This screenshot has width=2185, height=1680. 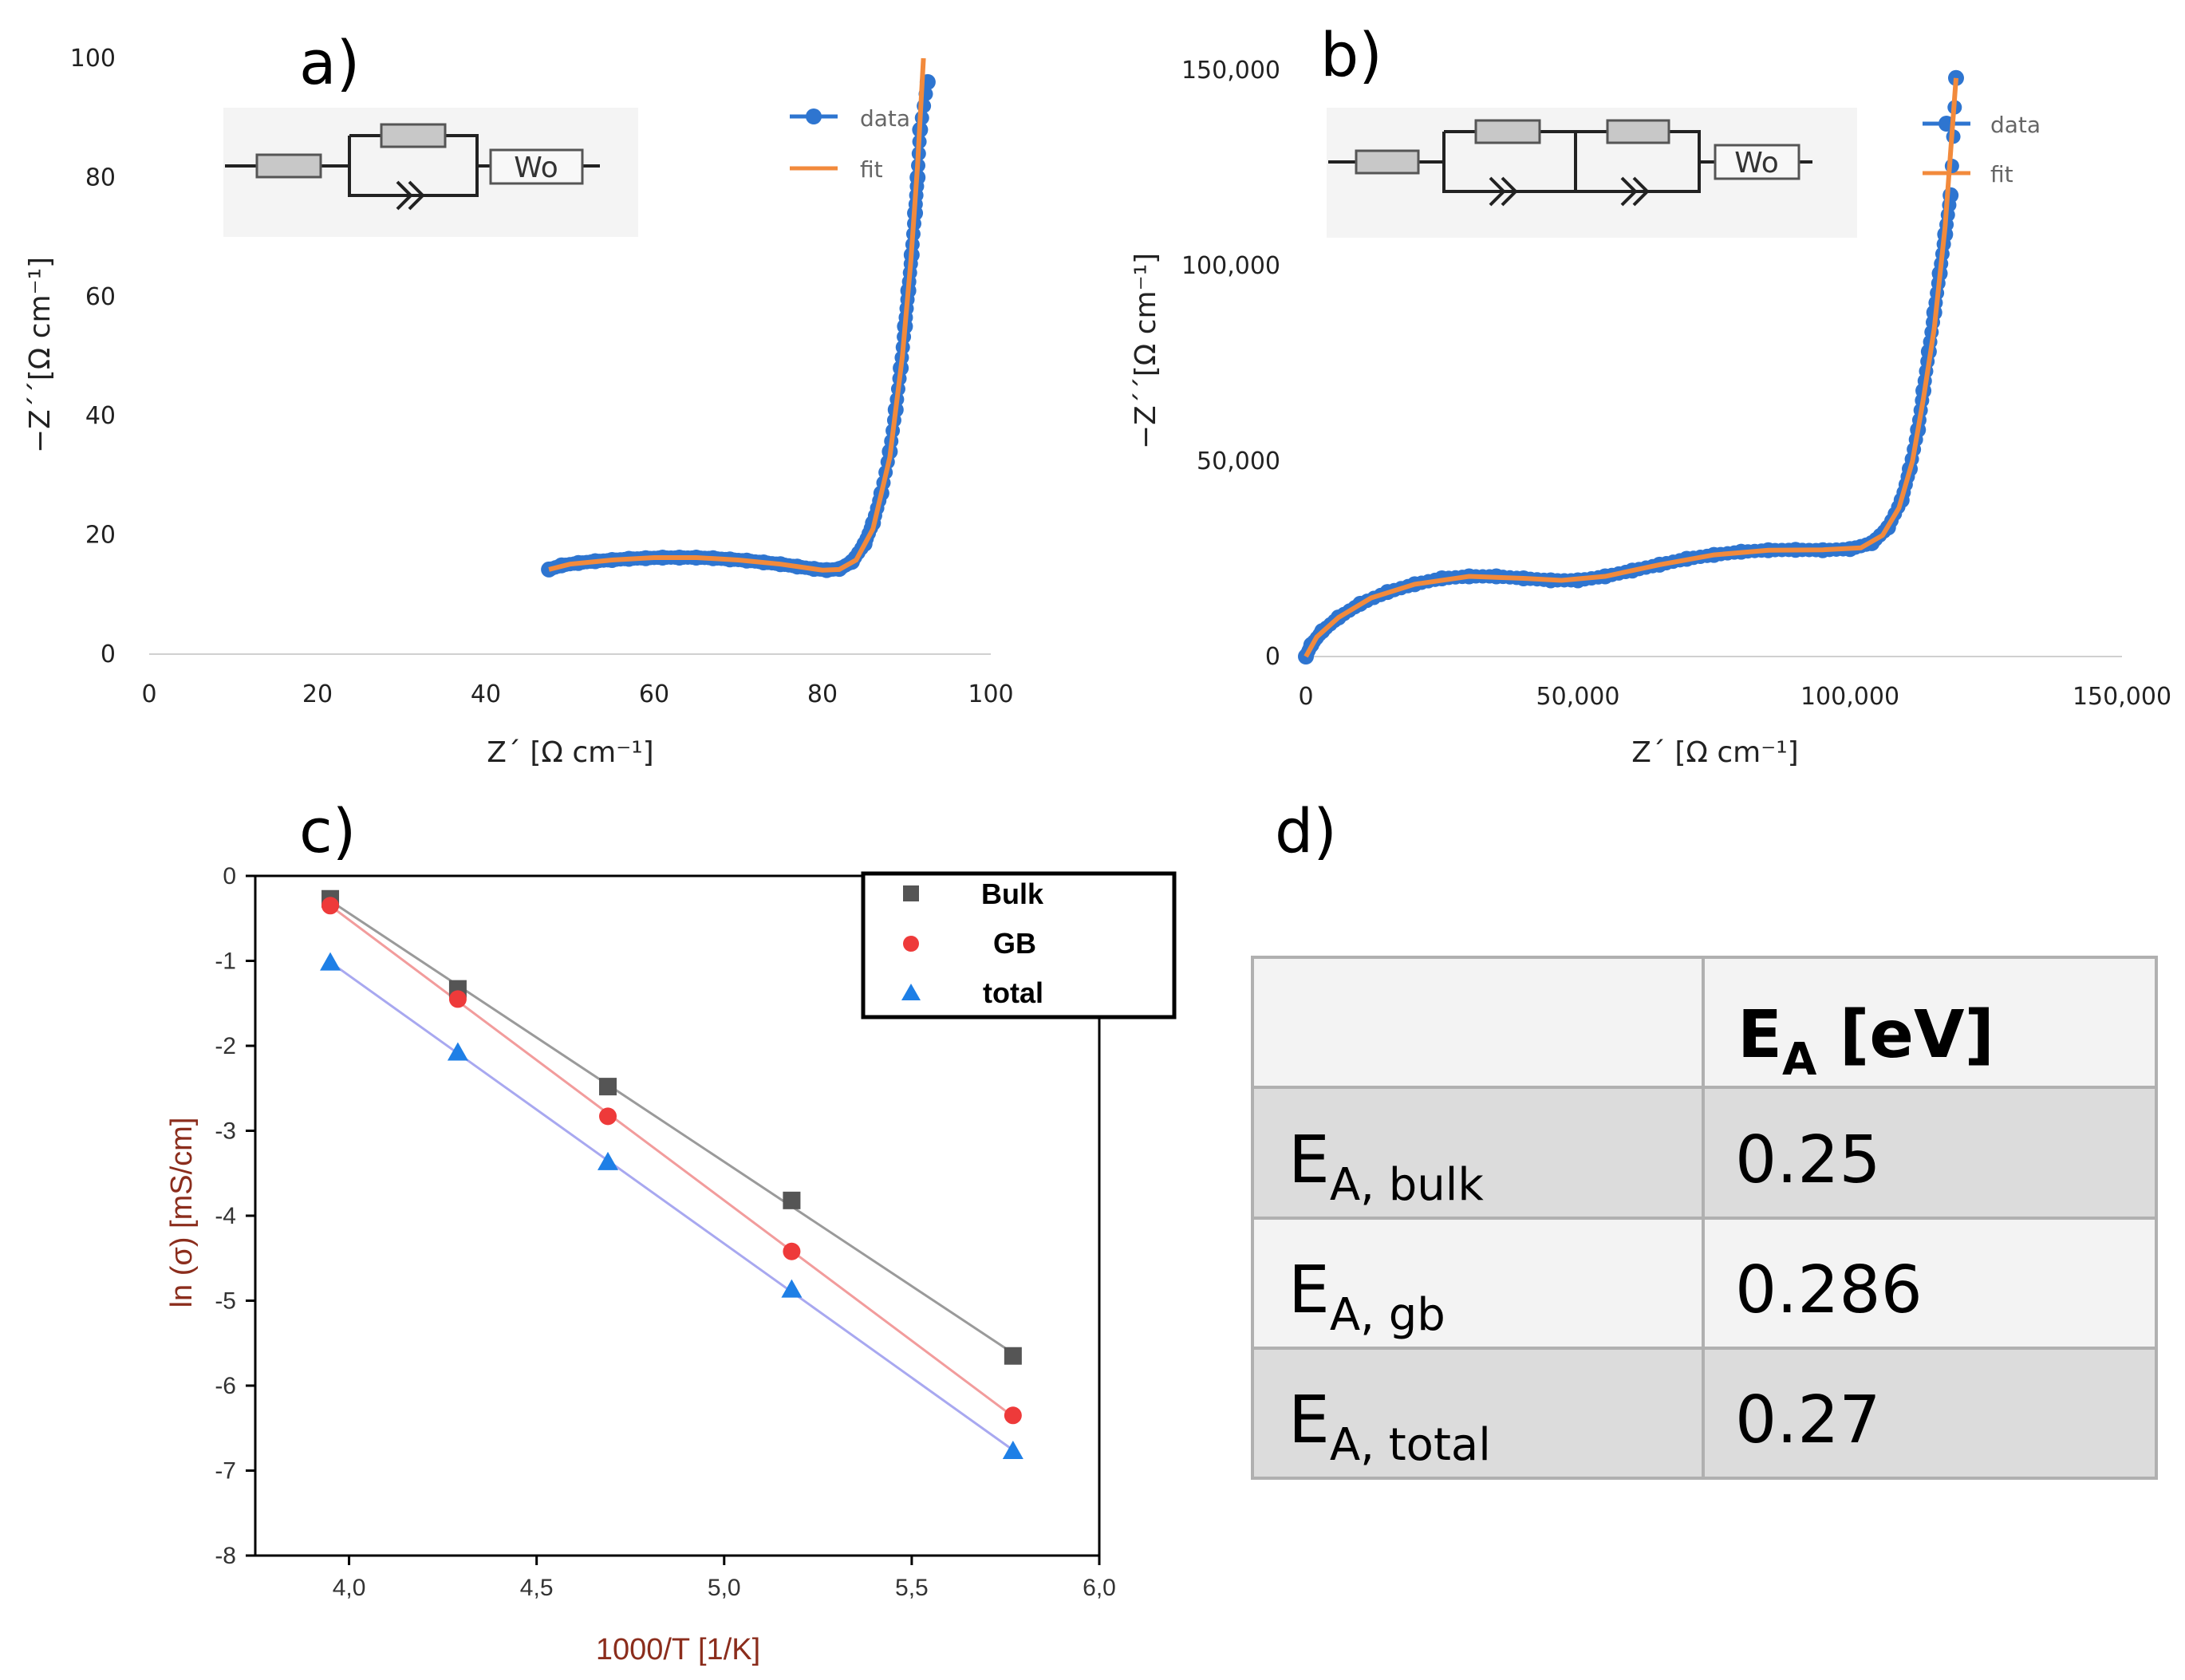 What do you see at coordinates (93, 356) in the screenshot?
I see `panel-a-y-ticks: 0 20 40 60 80 100` at bounding box center [93, 356].